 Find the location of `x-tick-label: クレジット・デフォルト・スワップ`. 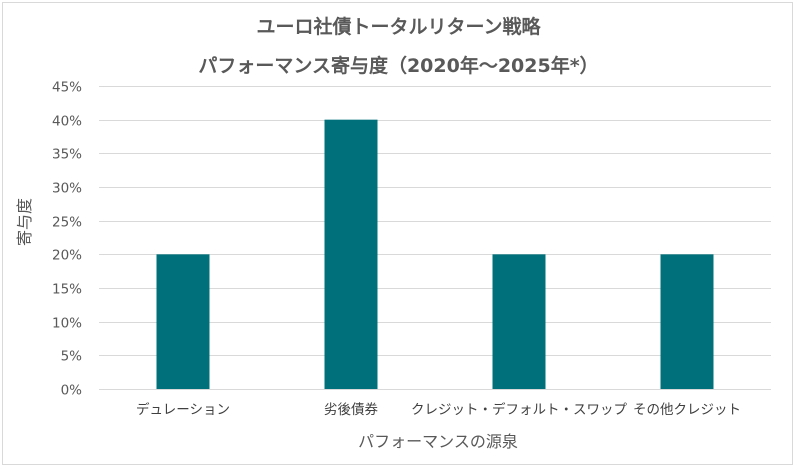

x-tick-label: クレジット・デフォルト・スワップ is located at coordinates (519, 409).